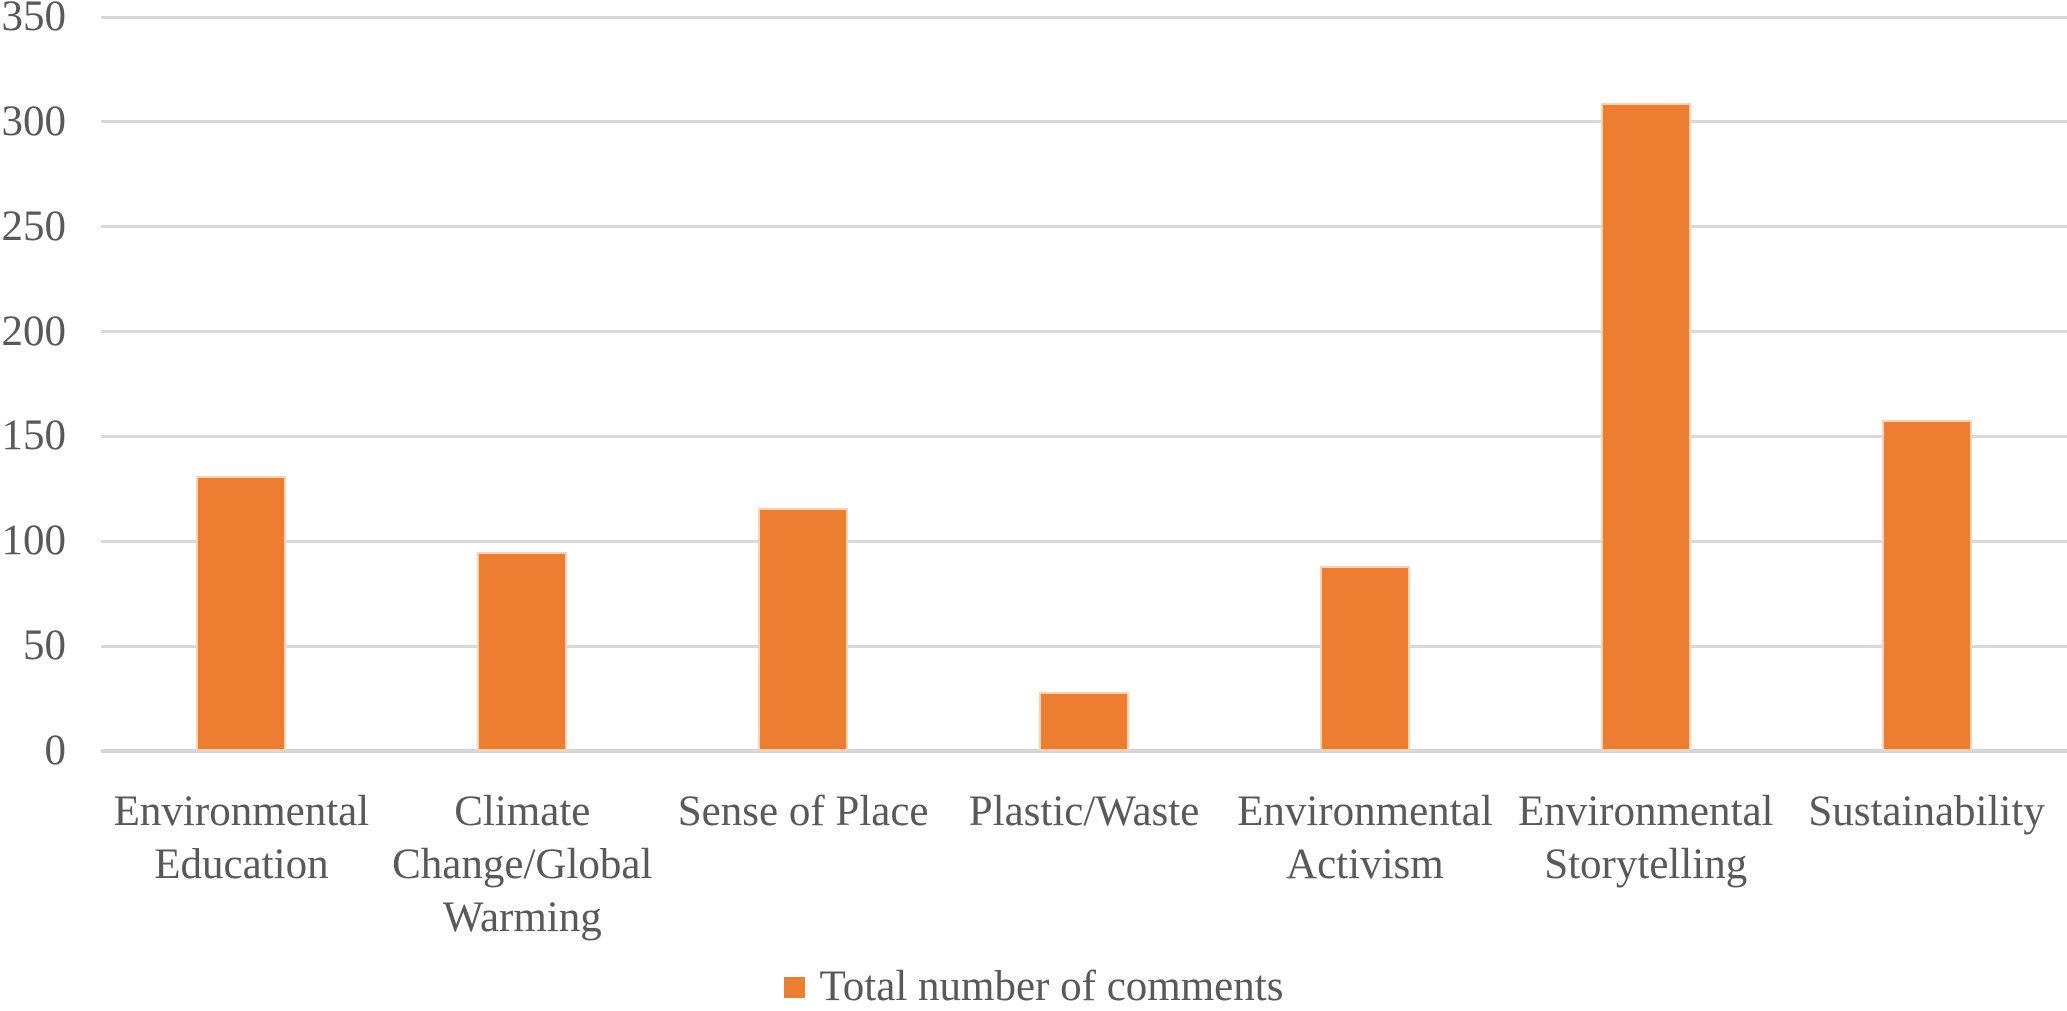 This screenshot has height=1011, width=2067. I want to click on y-tick-label-50: 50, so click(44, 646).